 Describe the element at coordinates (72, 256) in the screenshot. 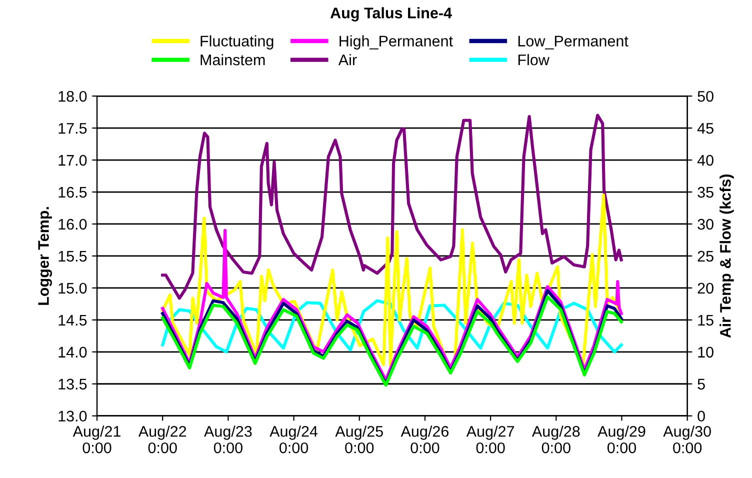

I see `y-tick-label: 15.5` at that location.